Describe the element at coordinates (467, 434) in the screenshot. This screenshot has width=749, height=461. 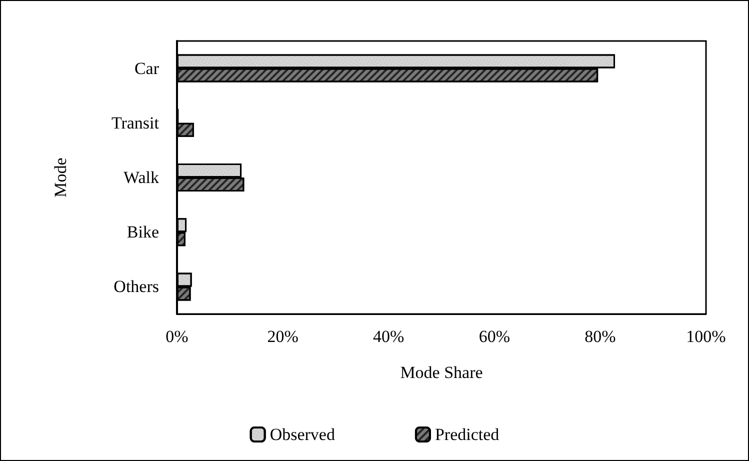
I see `legend-label: Predicted` at that location.